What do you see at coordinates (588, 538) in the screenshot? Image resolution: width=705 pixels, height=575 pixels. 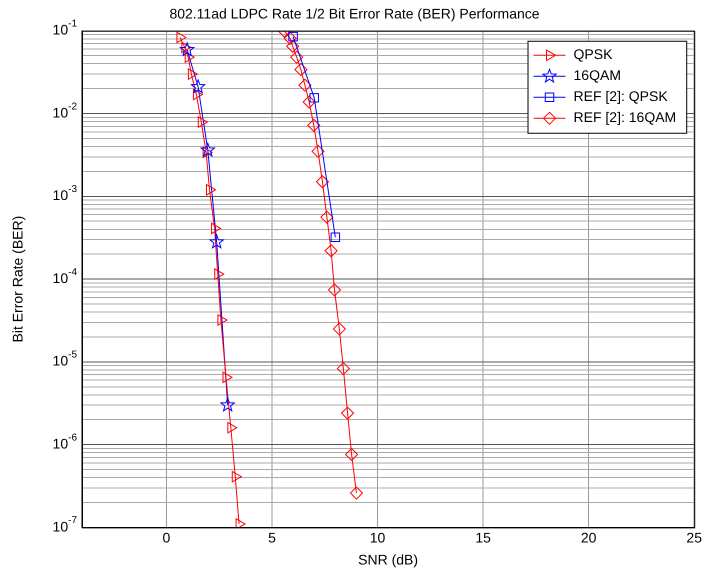 I see `x-tick-label: 20` at bounding box center [588, 538].